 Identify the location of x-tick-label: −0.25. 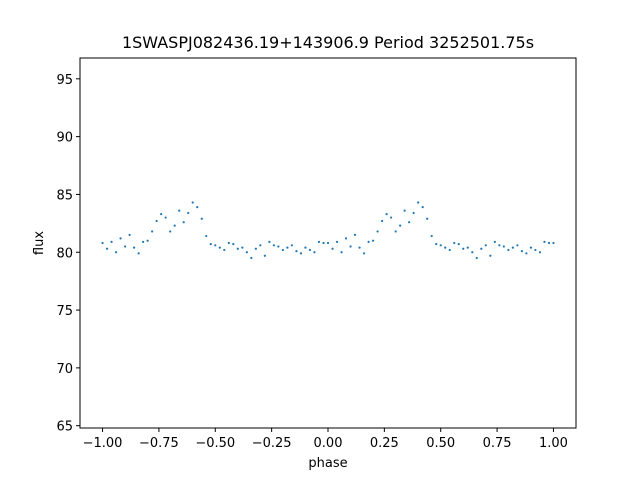
(272, 443).